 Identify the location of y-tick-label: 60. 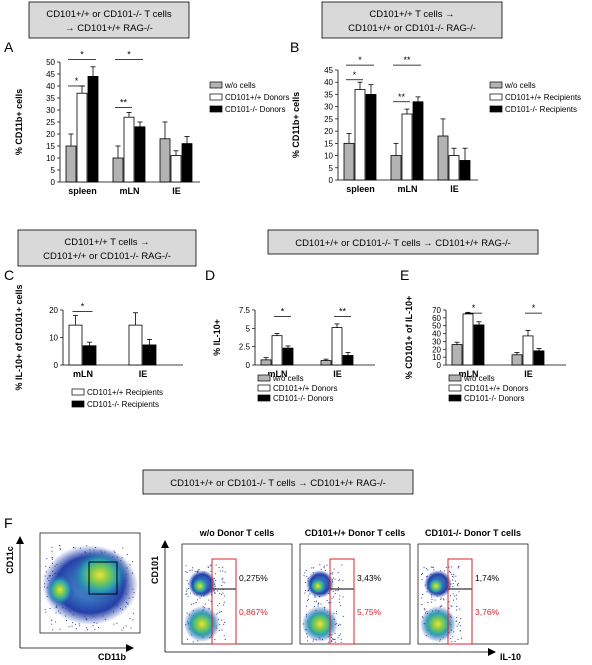
(436, 318).